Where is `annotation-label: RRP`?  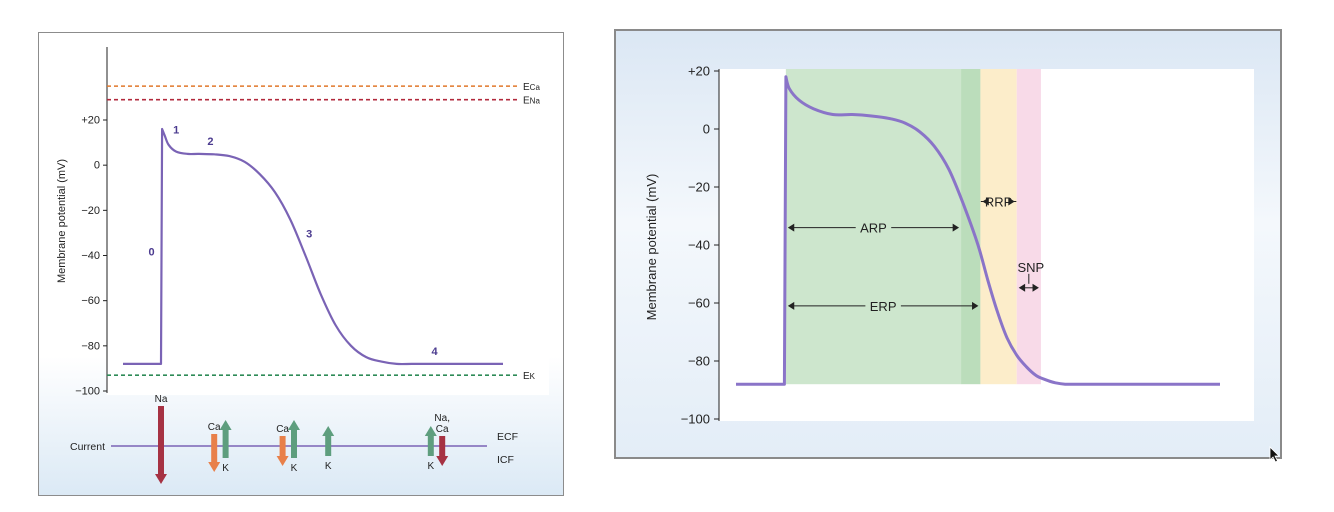 annotation-label: RRP is located at coordinates (998, 202).